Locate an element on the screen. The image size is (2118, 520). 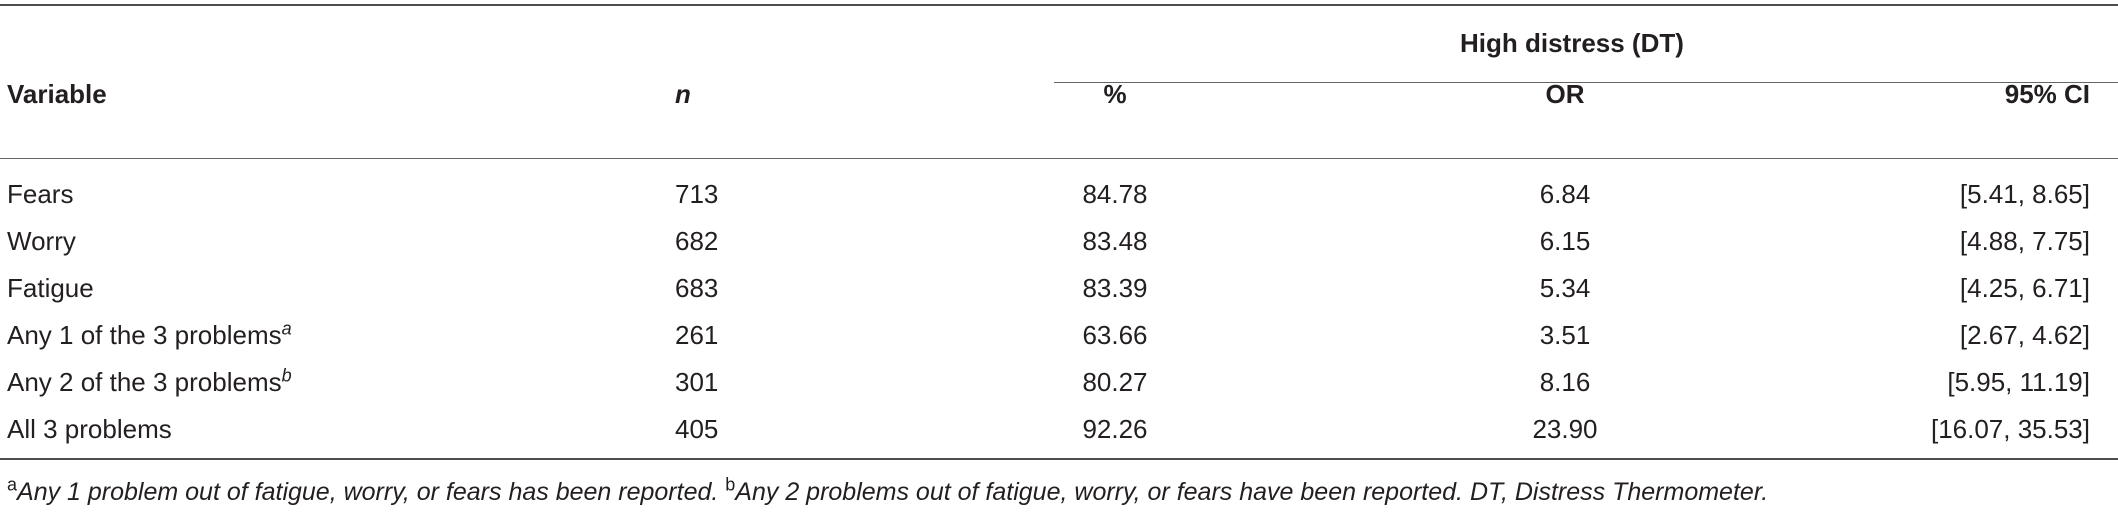
group-header: High distress (DT) is located at coordinates (1572, 43).